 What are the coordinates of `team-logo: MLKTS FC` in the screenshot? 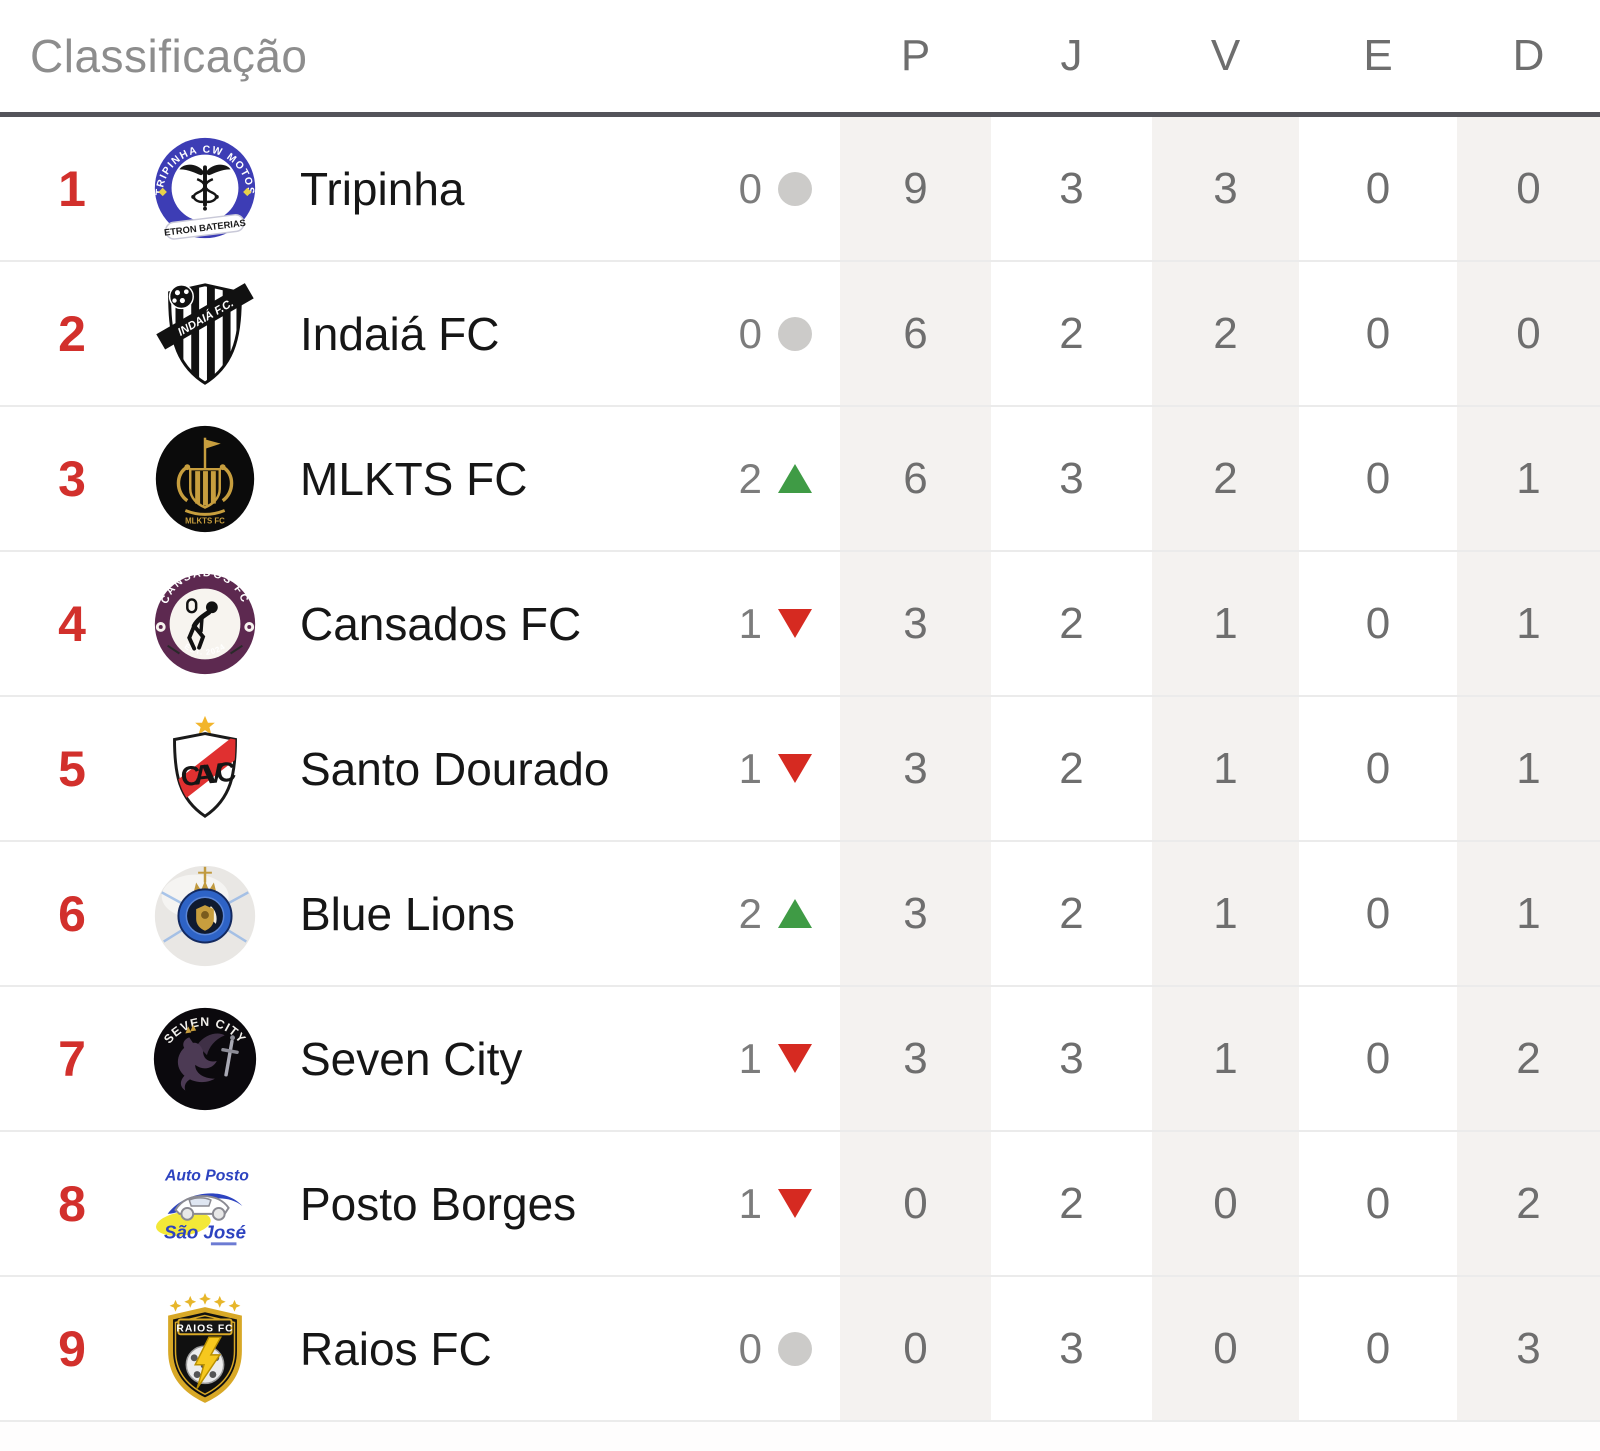 It's located at (205, 478).